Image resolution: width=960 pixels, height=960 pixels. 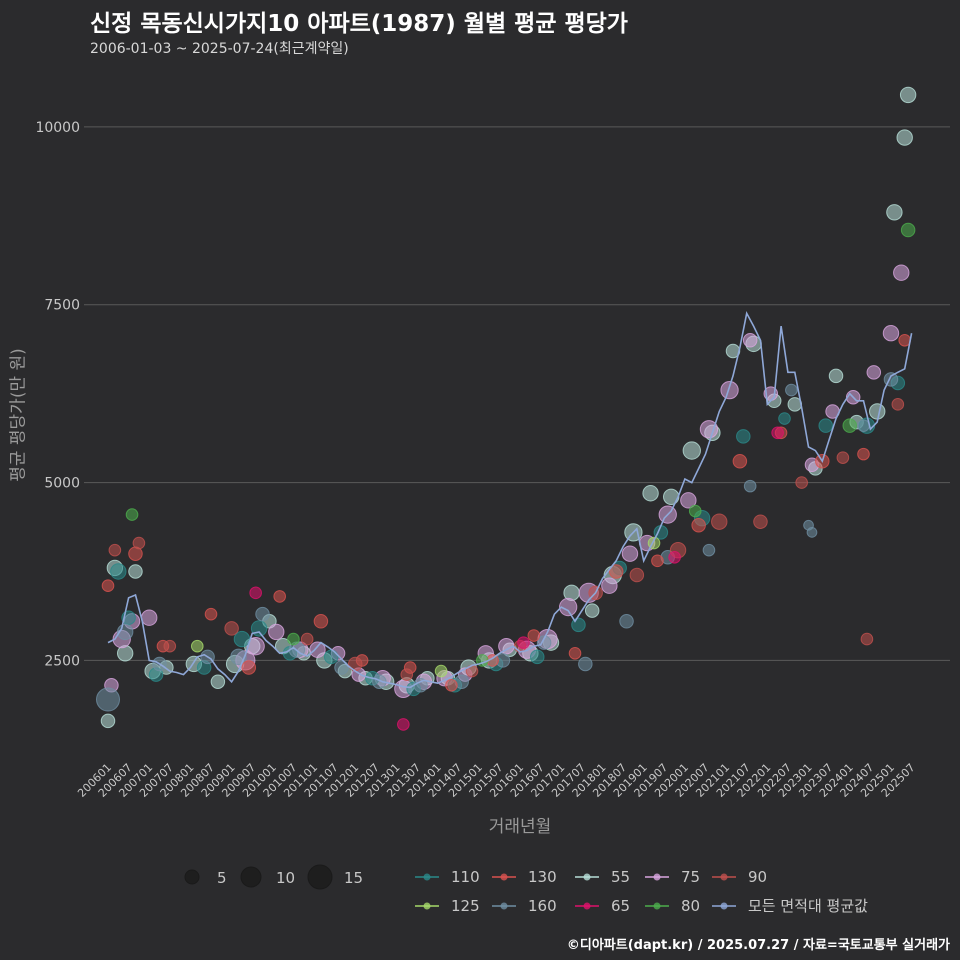 I want to click on size-legend-label: 15, so click(x=353, y=878).